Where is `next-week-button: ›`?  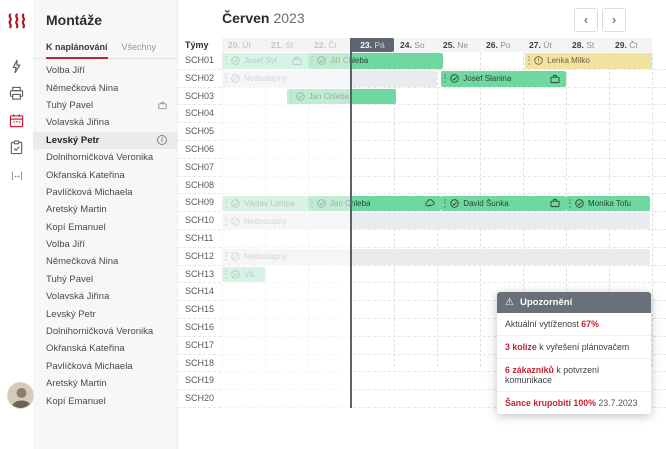
next-week-button: › is located at coordinates (614, 20).